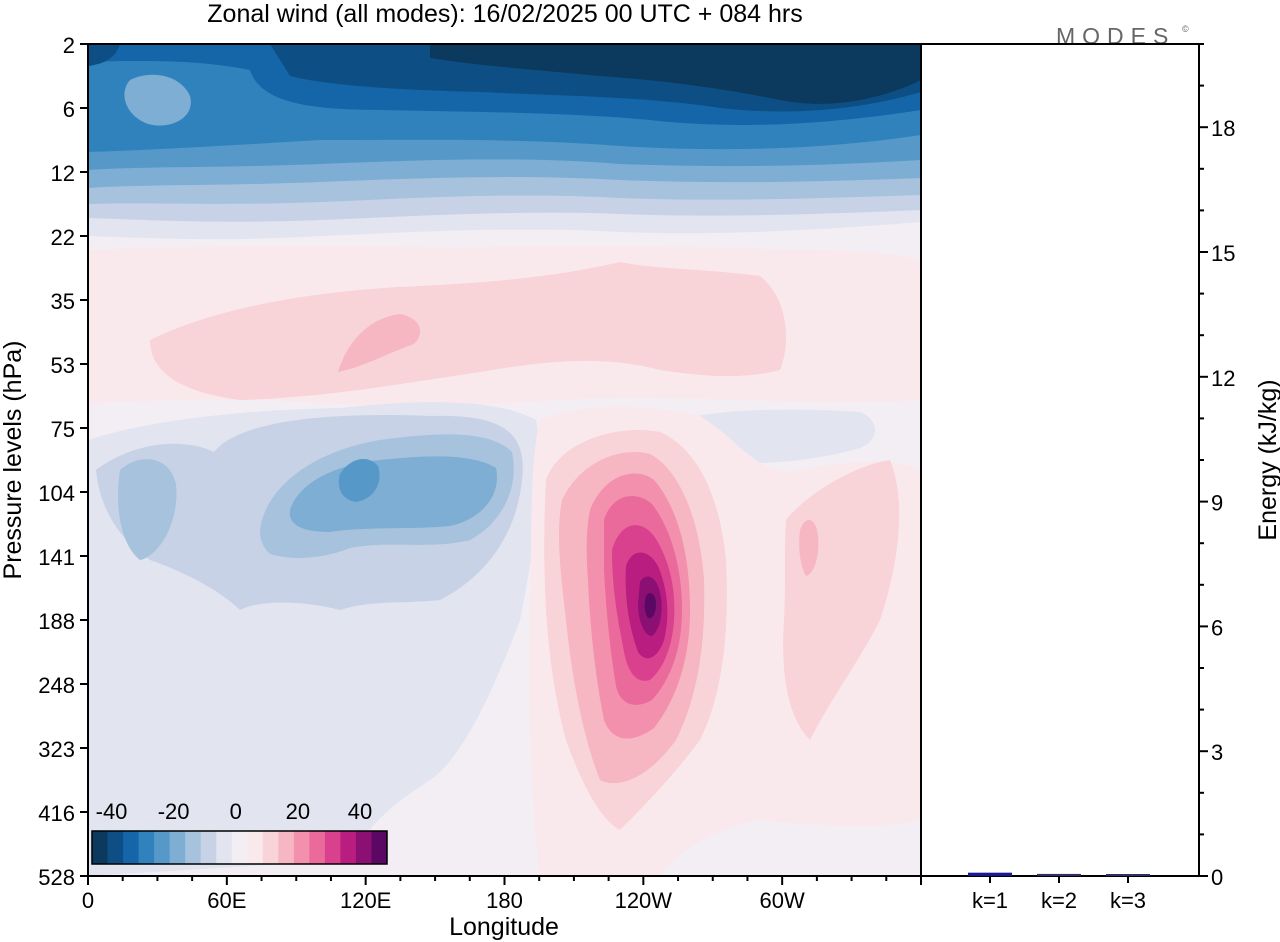 This screenshot has height=942, width=1280. Describe the element at coordinates (1223, 253) in the screenshot. I see `energy-tick-label: 15` at that location.